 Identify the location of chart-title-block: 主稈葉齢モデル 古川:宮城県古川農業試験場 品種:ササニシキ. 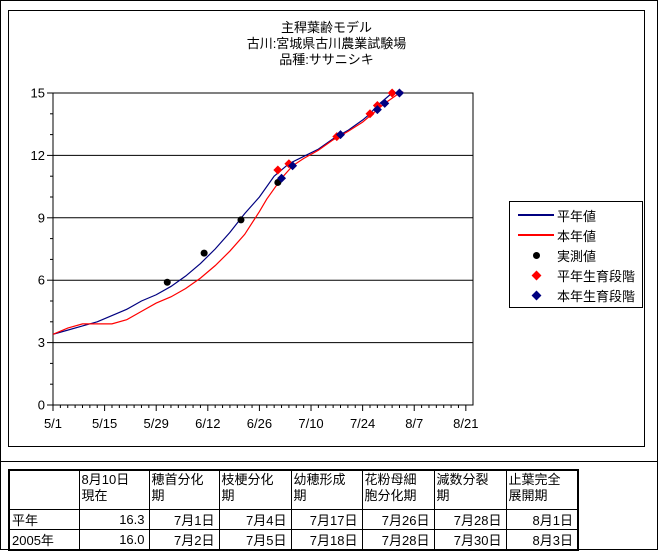
(326, 44).